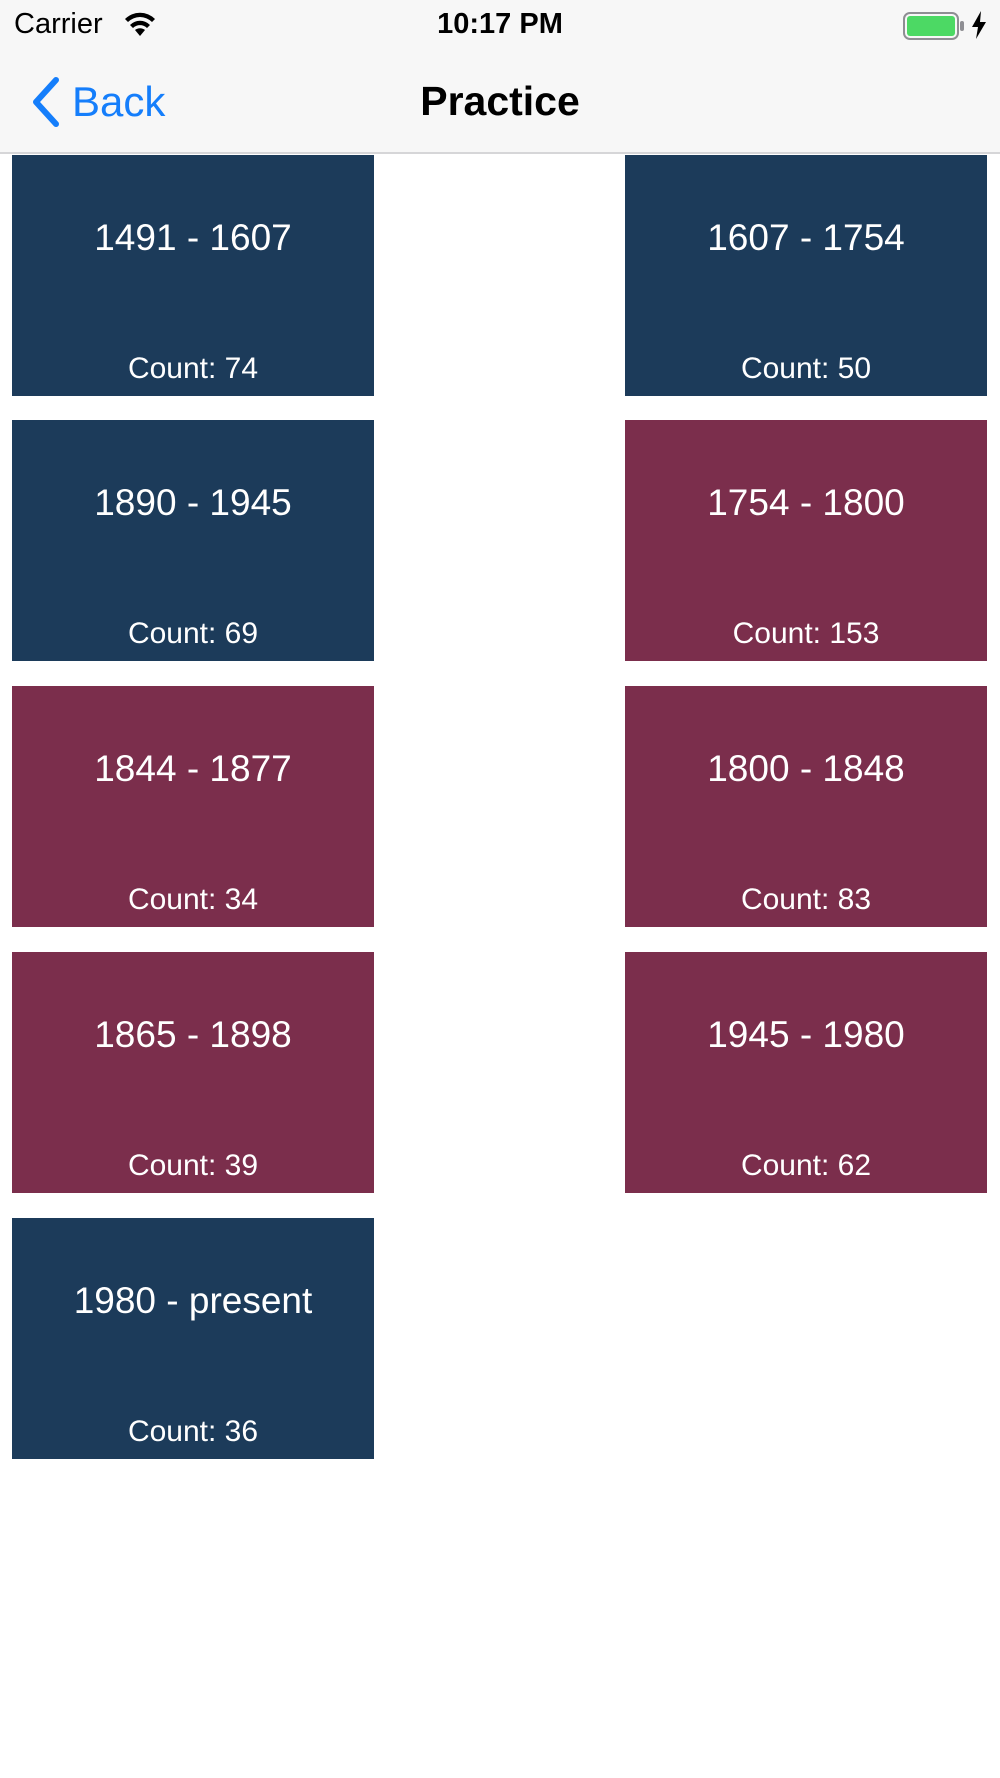 Image resolution: width=1000 pixels, height=1778 pixels. Describe the element at coordinates (193, 1034) in the screenshot. I see `tile-range-label: 1865 - 1898` at that location.